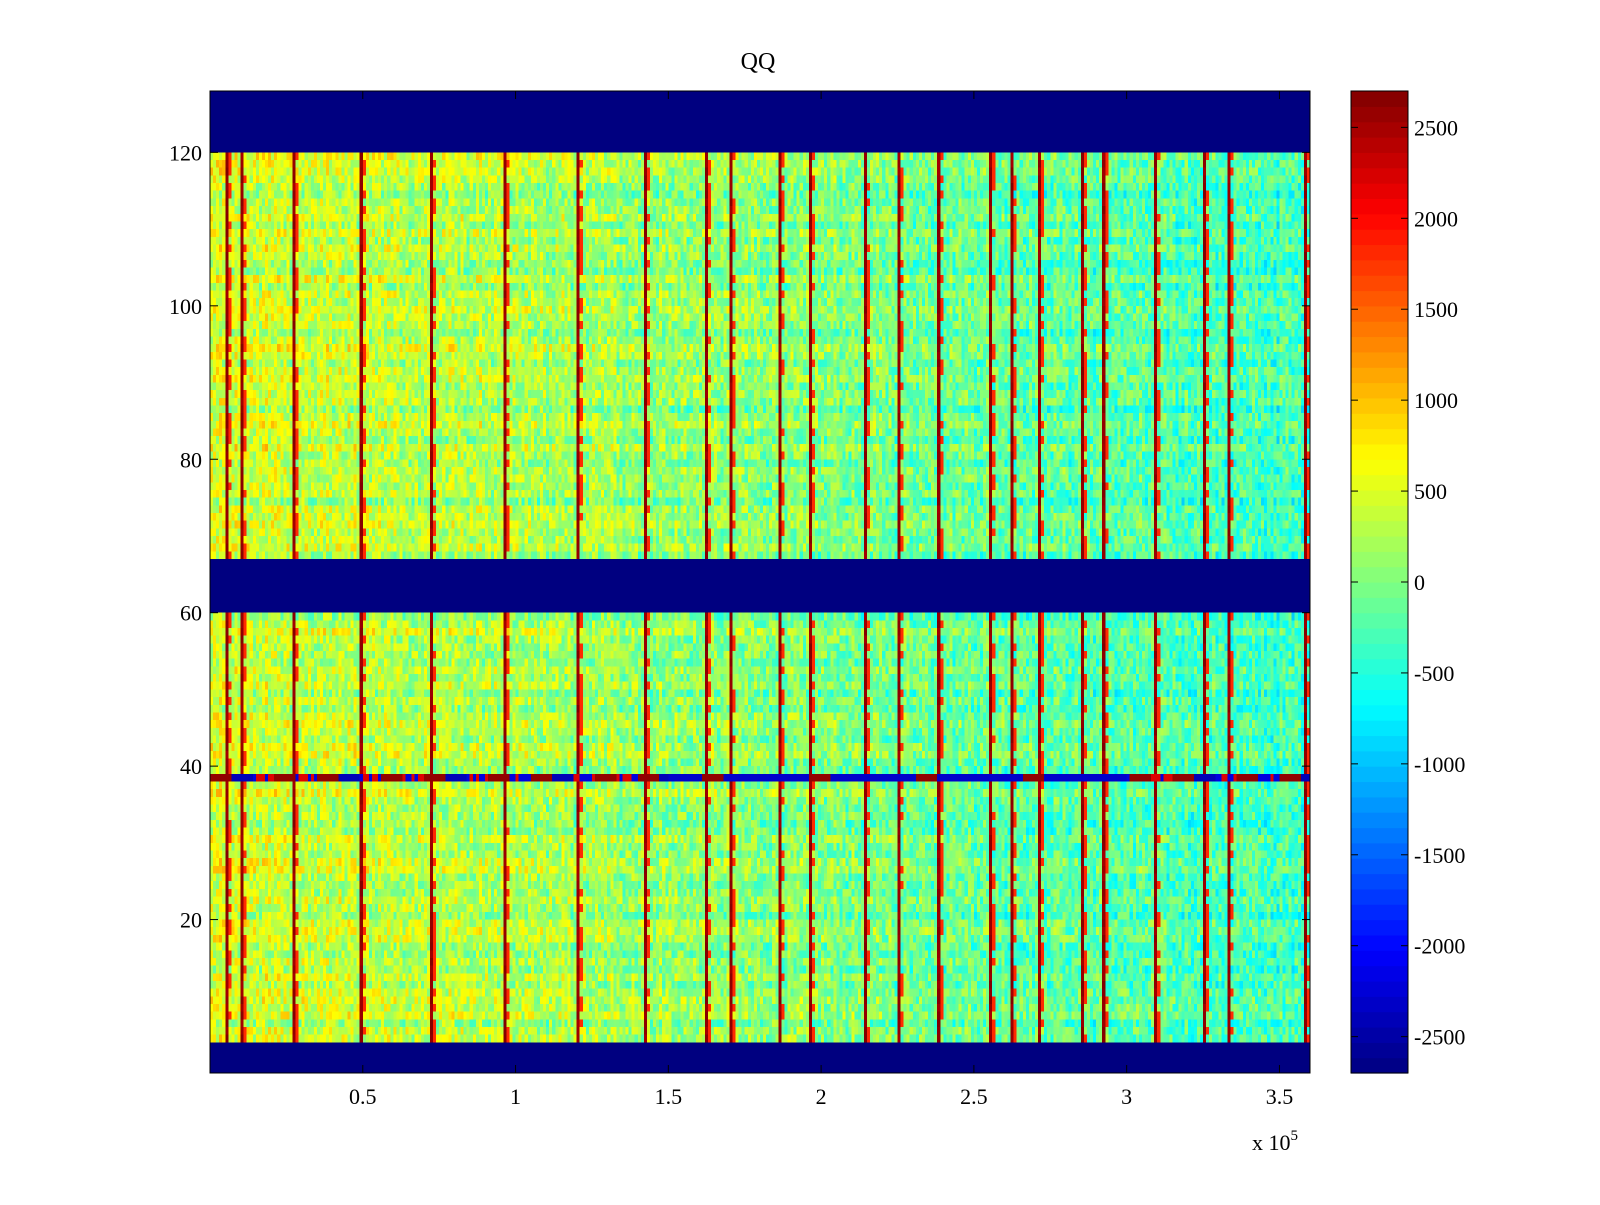 This screenshot has height=1205, width=1600. I want to click on y-tick-label: 80, so click(191, 459).